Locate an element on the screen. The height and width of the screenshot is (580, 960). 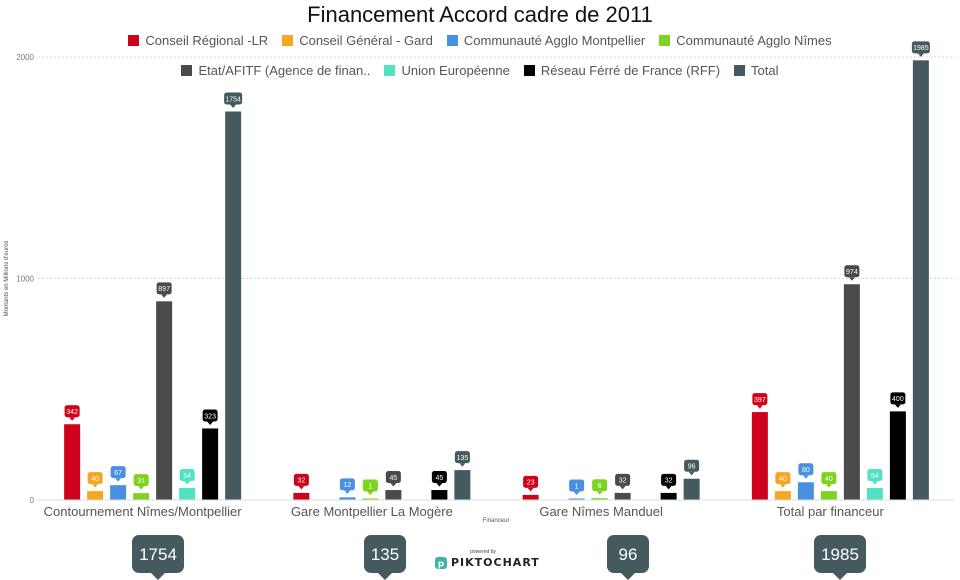
svg-text: p is located at coordinates (441, 564).